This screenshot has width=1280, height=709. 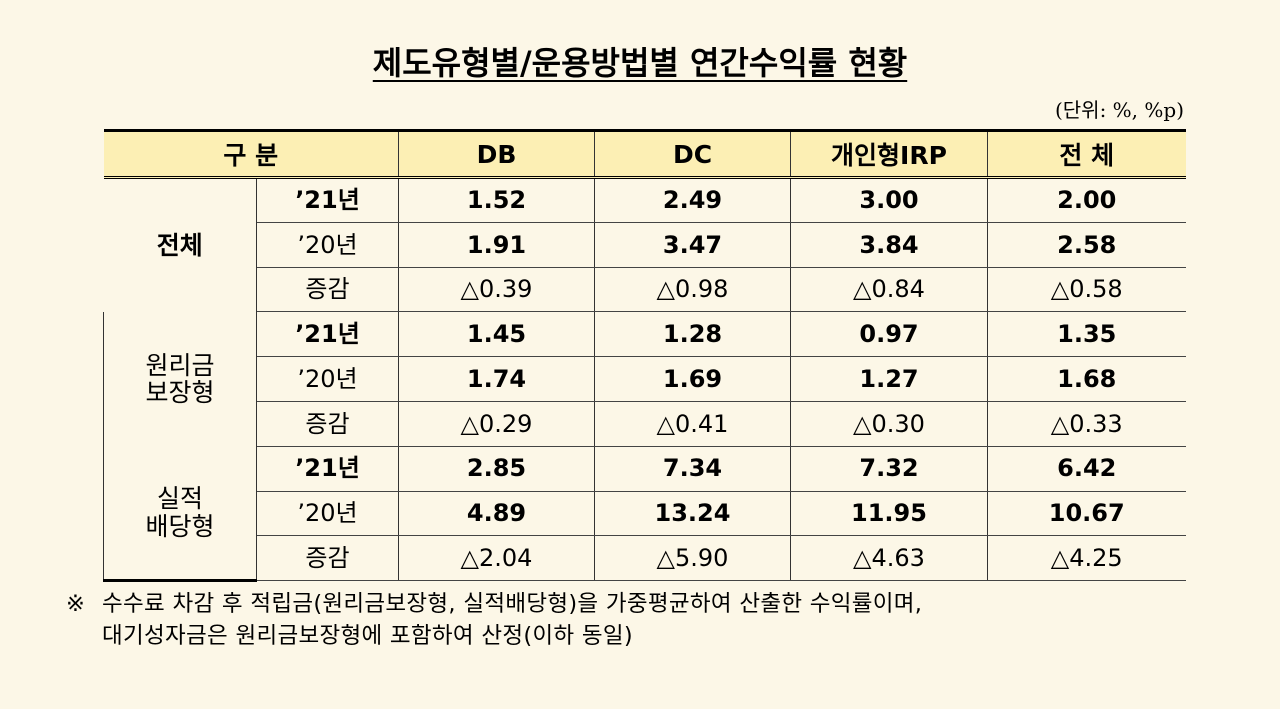 I want to click on cell-value: 3.00, so click(x=889, y=200).